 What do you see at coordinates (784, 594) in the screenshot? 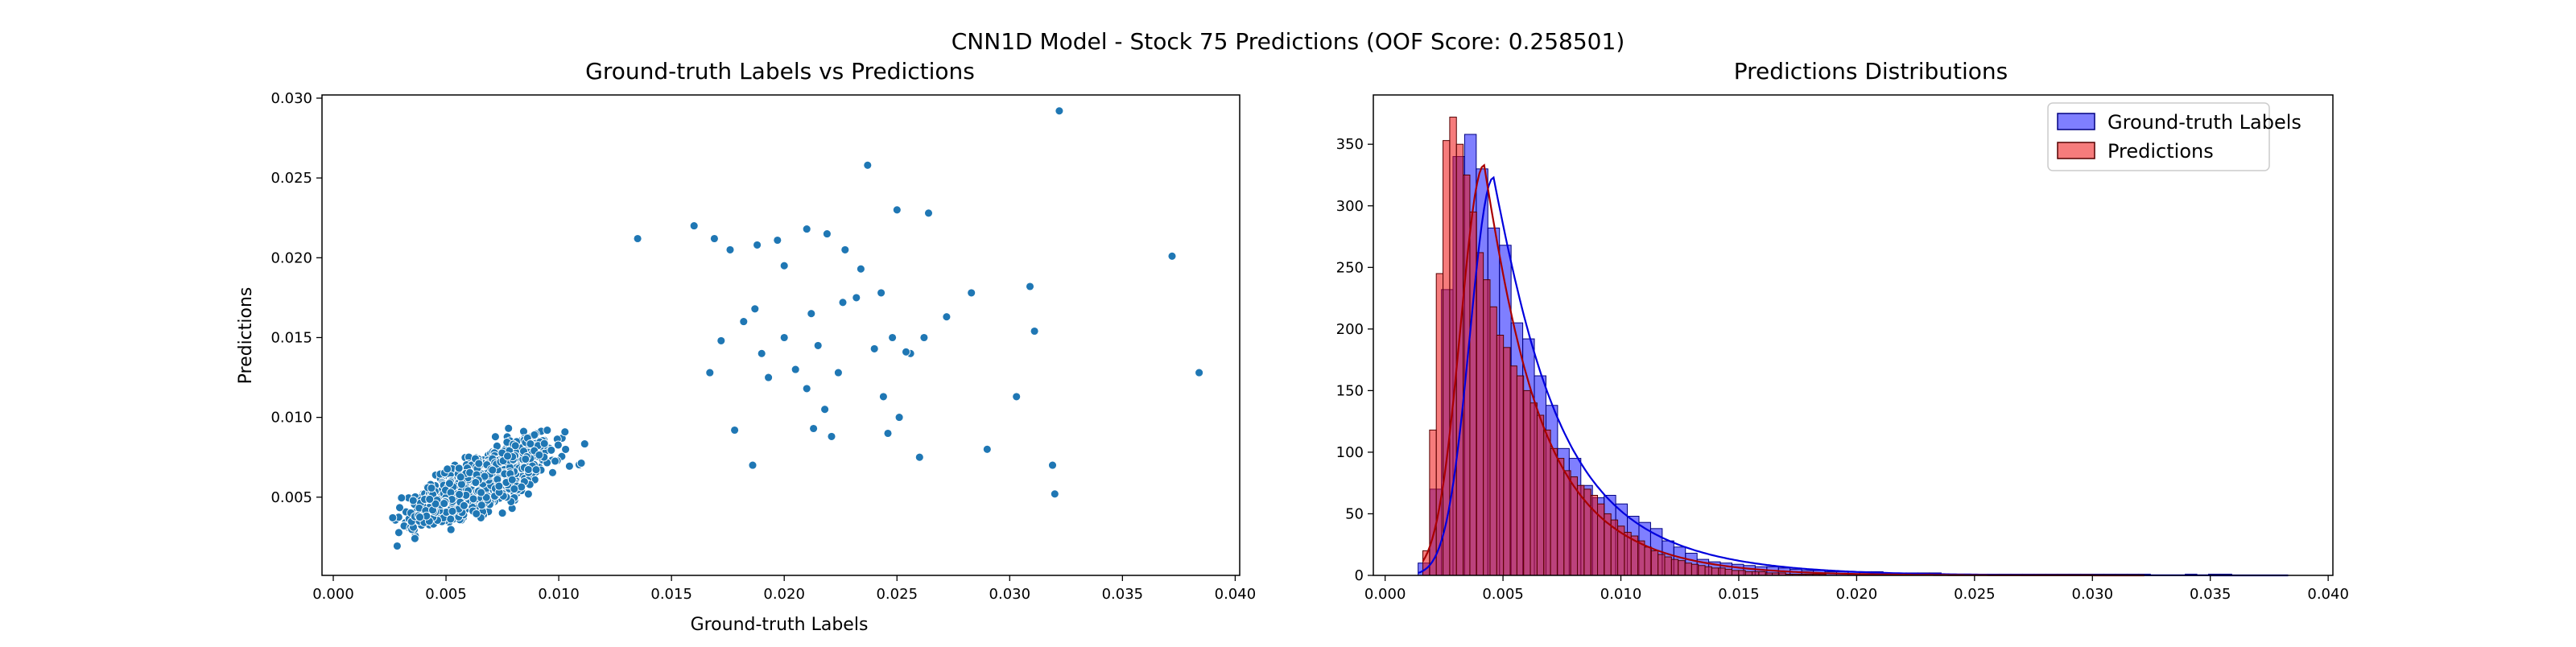
I see `scatter-x-tick-label: 0.020` at bounding box center [784, 594].